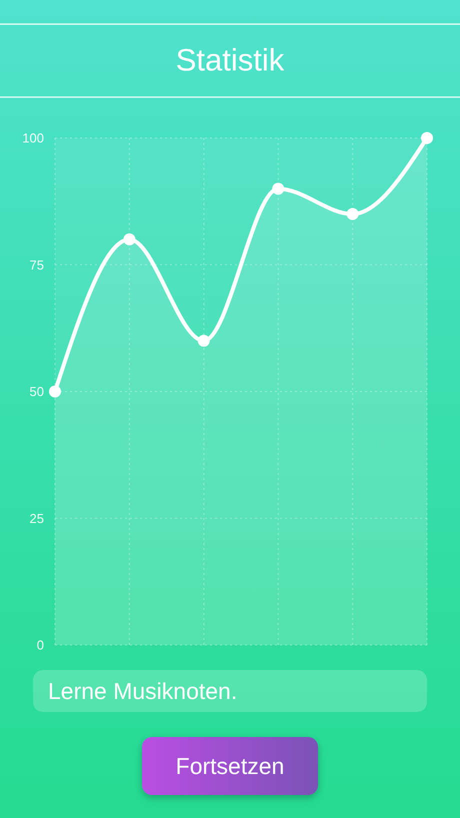 This screenshot has height=818, width=460. I want to click on y-tick-label: 0, so click(40, 645).